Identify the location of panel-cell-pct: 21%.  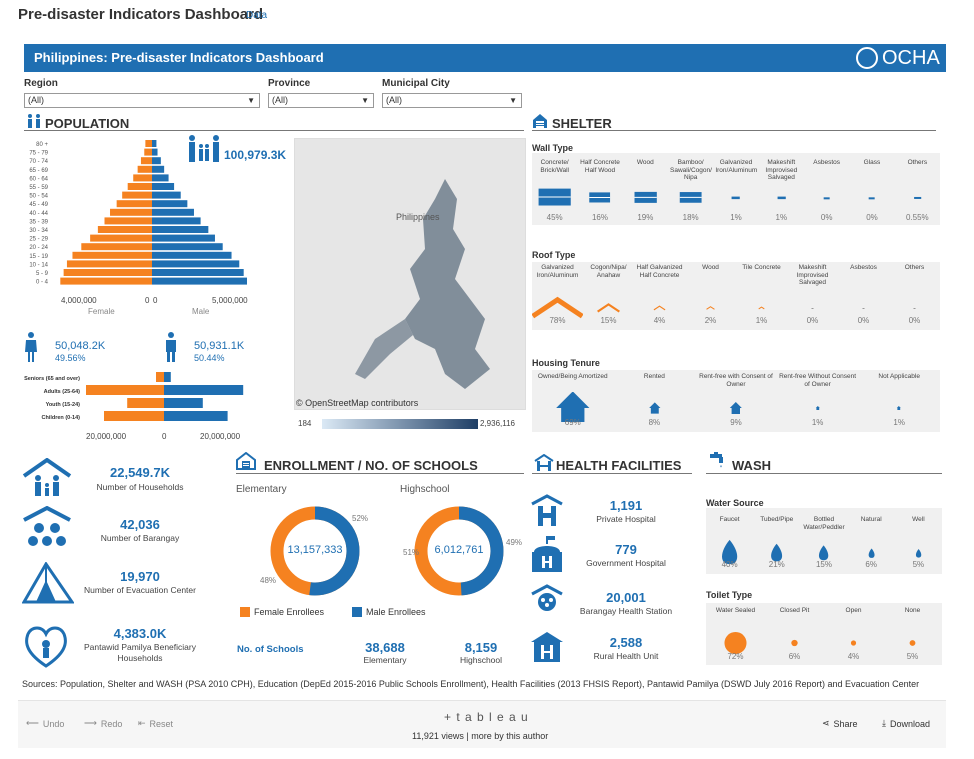
(776, 564).